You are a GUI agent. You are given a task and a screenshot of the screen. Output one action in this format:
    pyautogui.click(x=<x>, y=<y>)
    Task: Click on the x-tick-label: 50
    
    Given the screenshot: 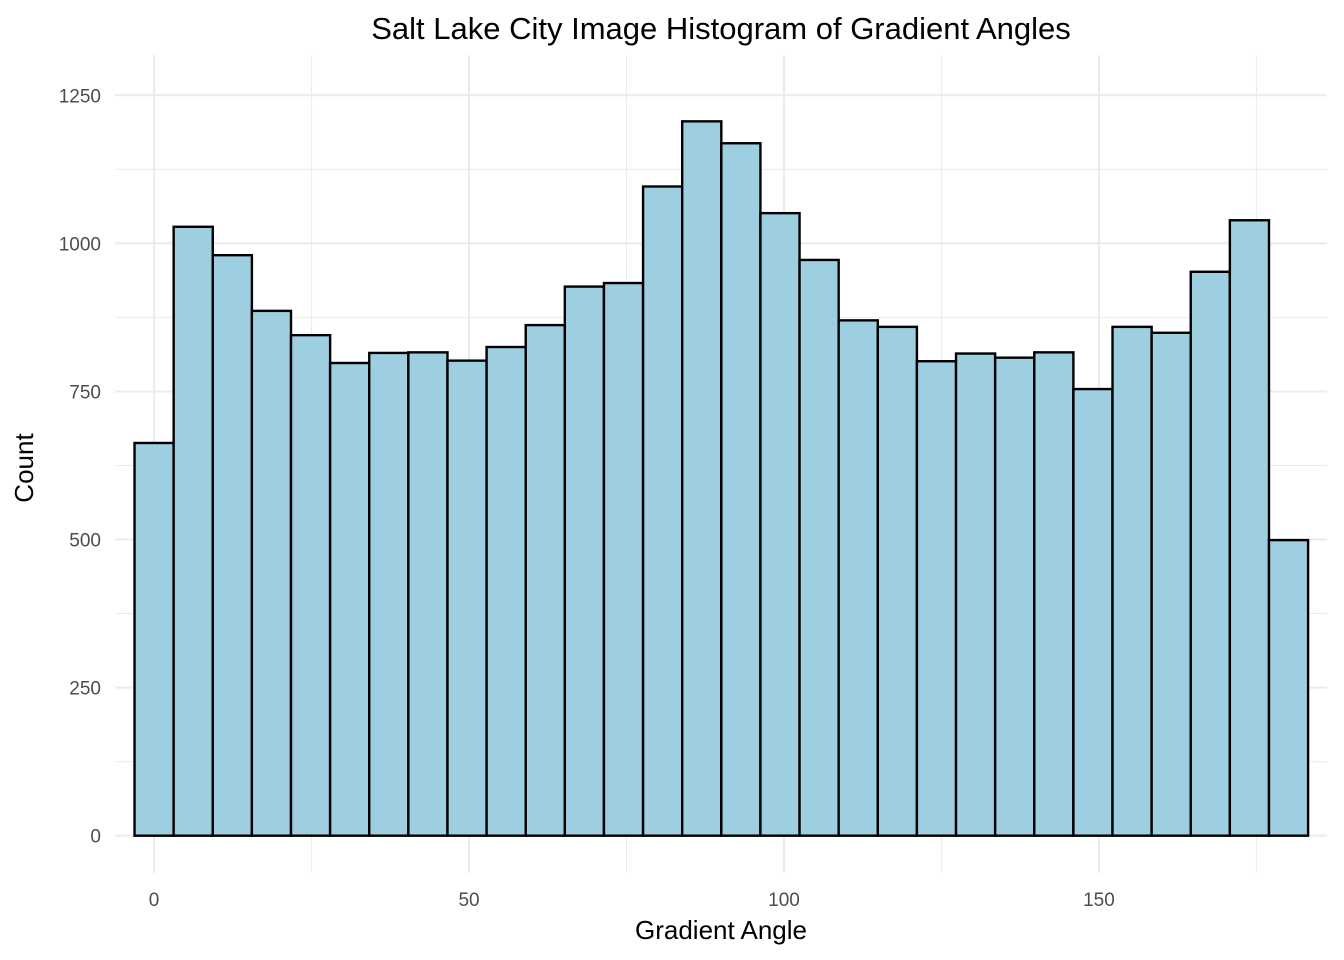 What is the action you would take?
    pyautogui.click(x=468, y=900)
    